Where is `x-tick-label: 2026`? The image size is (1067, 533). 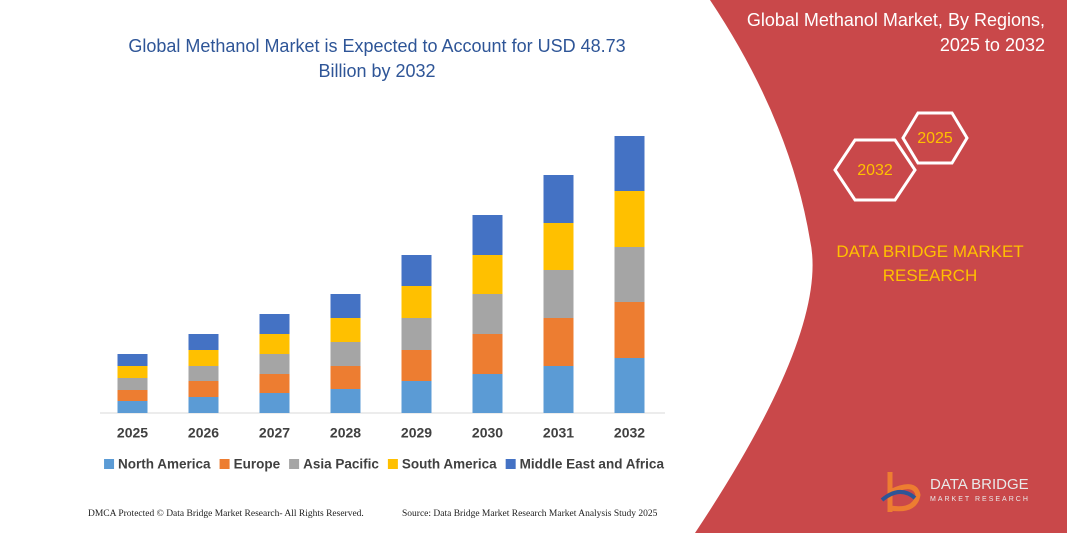
x-tick-label: 2026 is located at coordinates (203, 433).